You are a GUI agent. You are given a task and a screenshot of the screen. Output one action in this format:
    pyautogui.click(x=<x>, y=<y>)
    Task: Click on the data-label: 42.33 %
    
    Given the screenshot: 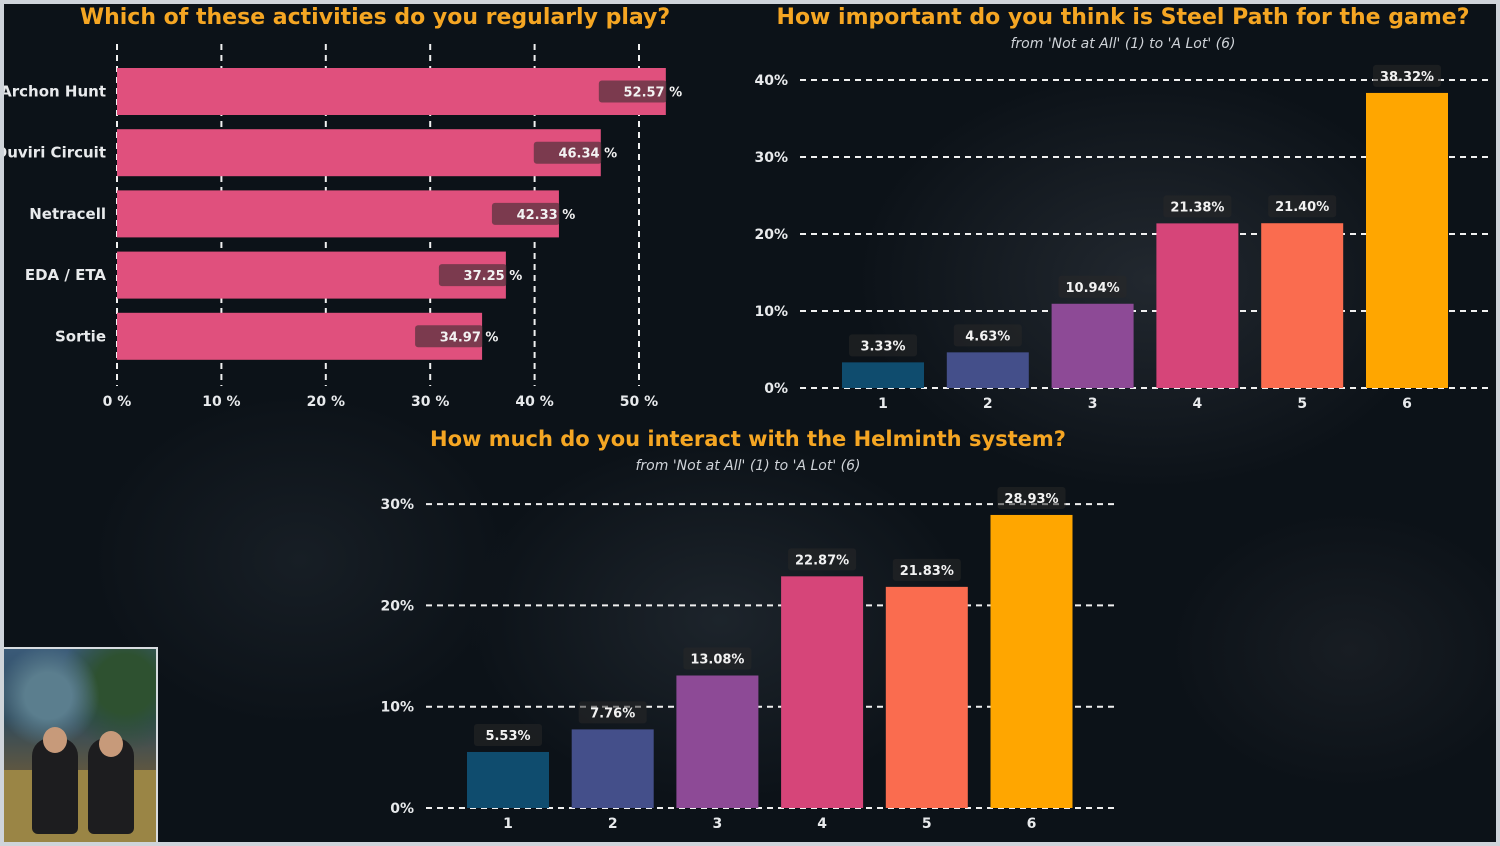 What is the action you would take?
    pyautogui.click(x=546, y=215)
    